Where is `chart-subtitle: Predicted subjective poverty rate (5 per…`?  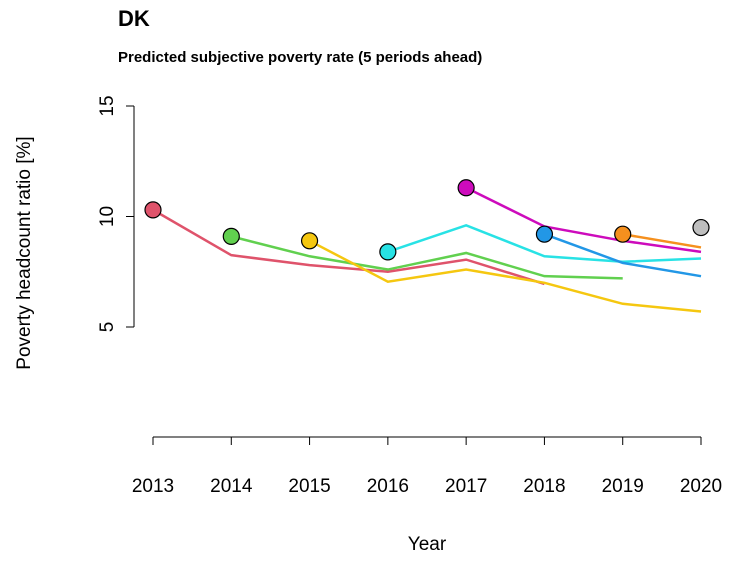
chart-subtitle: Predicted subjective poverty rate (5 per… is located at coordinates (300, 57).